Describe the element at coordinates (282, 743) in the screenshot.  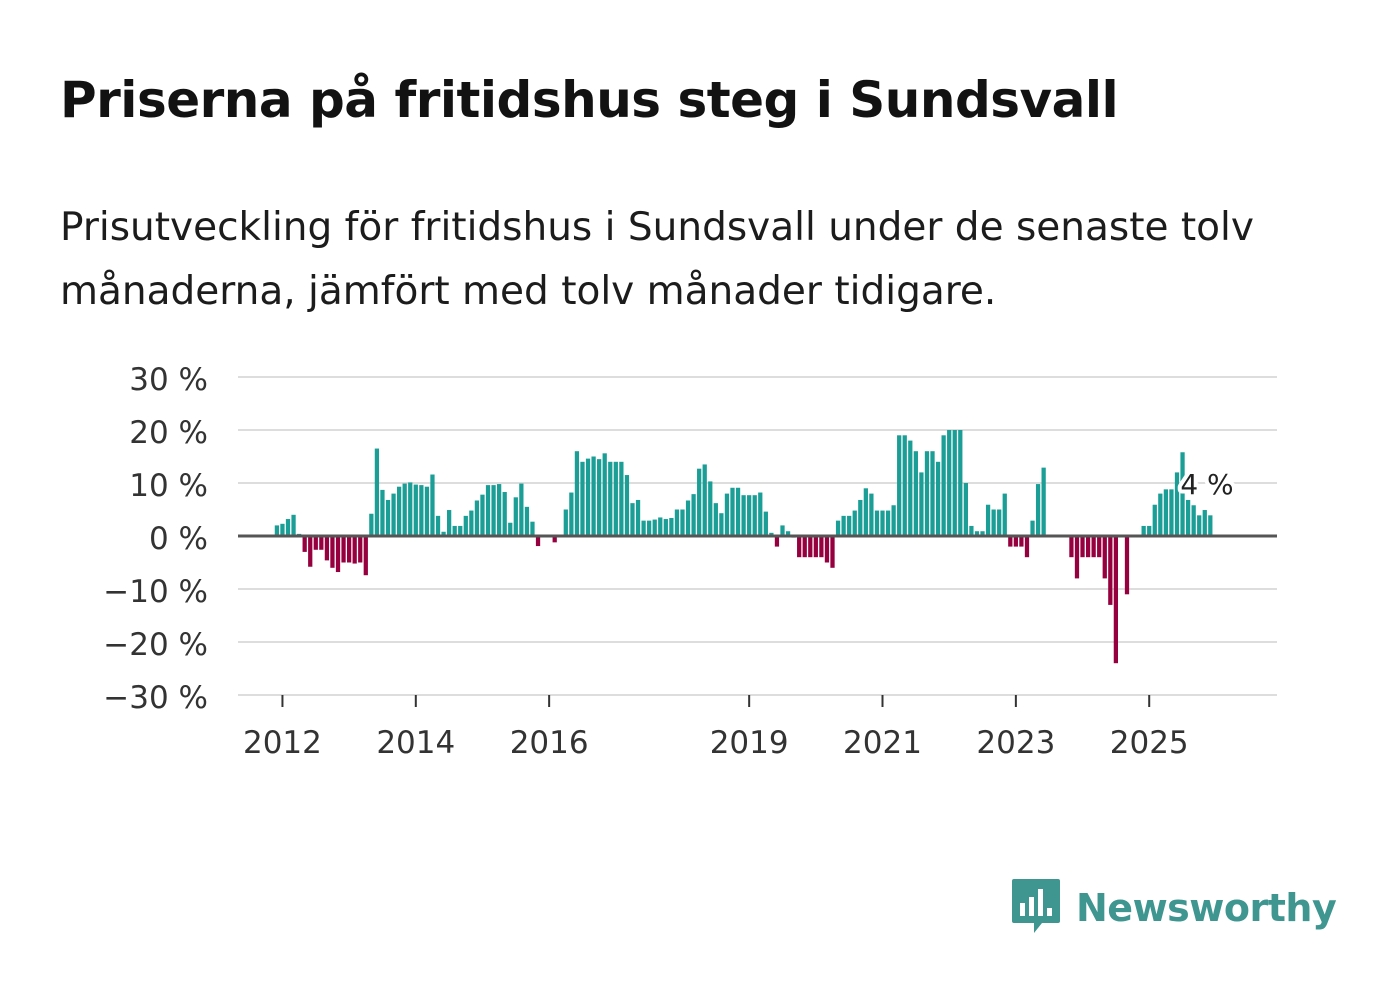
I see `x-tick-label: 2012` at that location.